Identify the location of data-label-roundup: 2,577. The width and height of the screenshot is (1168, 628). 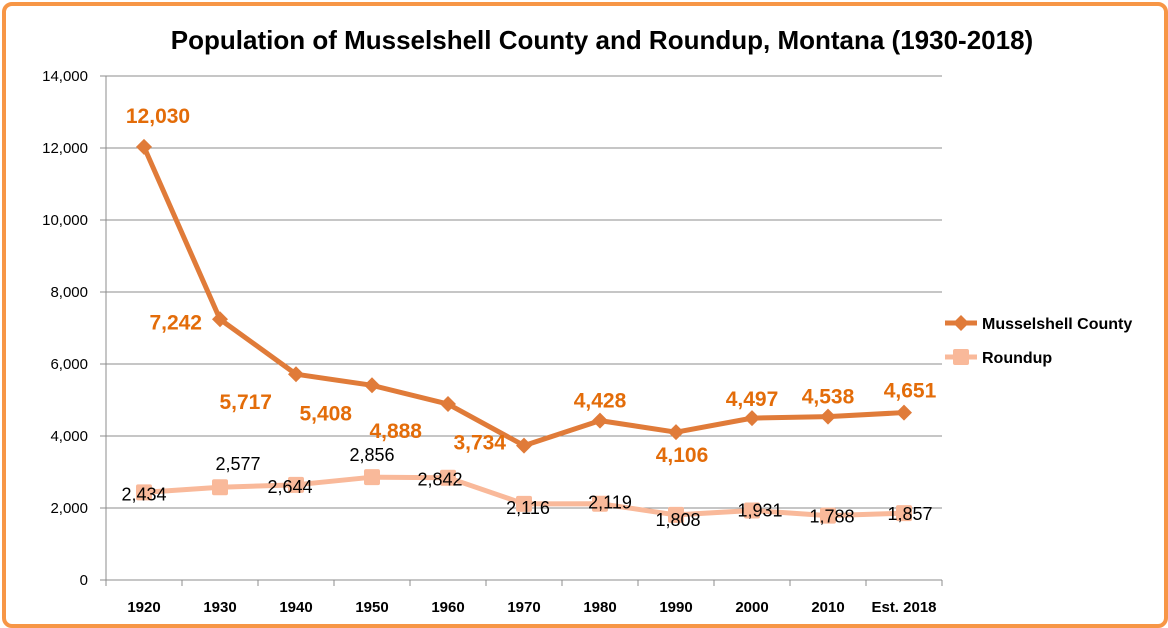
(237, 464).